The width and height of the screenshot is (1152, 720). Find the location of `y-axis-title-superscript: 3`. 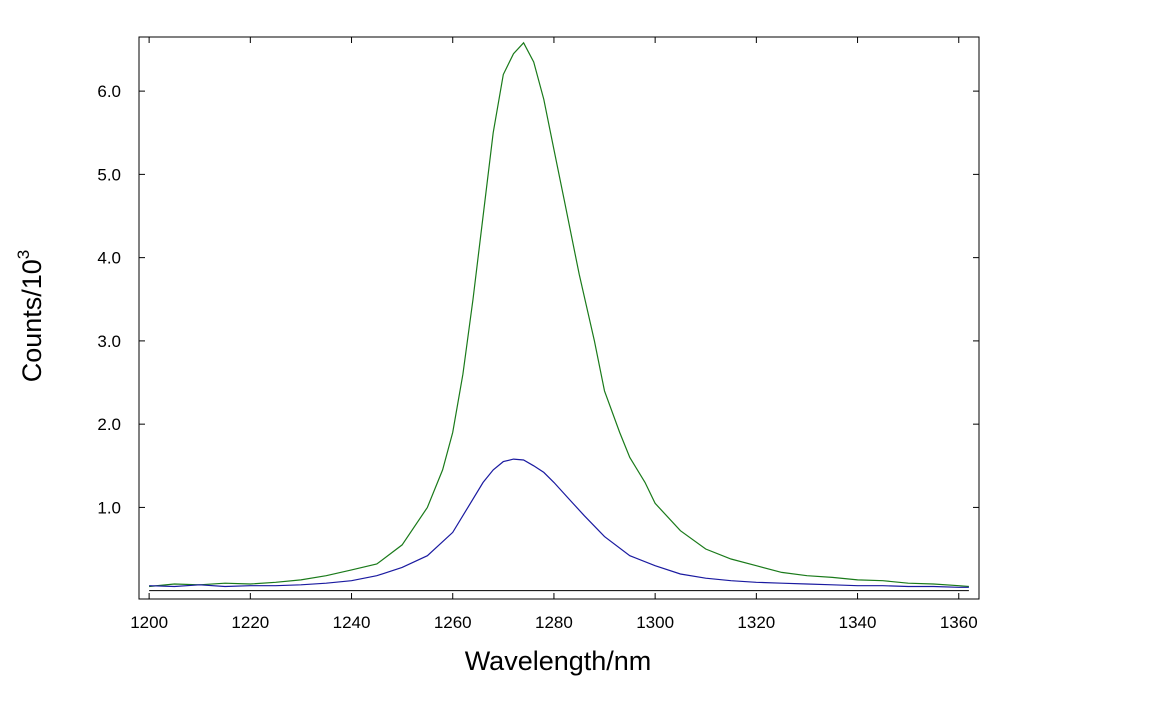

y-axis-title-superscript: 3 is located at coordinates (23, 254).